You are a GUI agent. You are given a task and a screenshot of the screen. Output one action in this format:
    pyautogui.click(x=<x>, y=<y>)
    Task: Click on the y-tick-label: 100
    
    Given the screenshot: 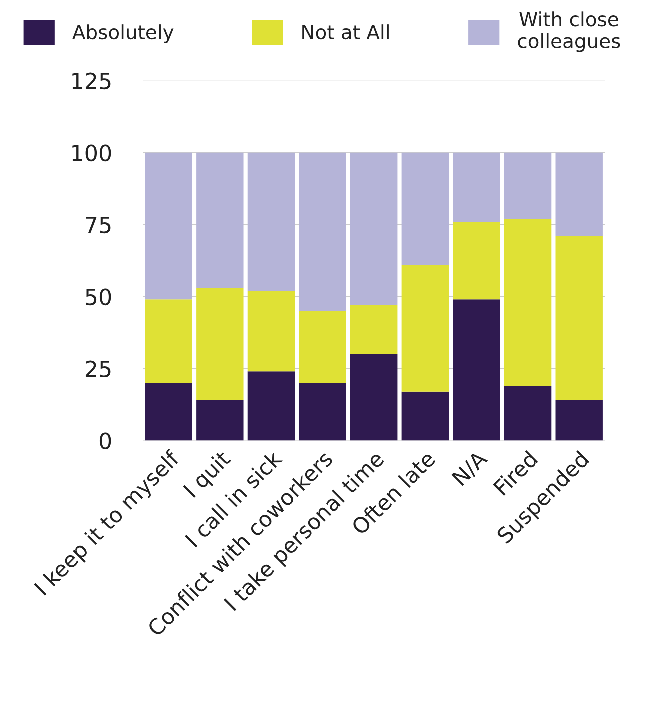 What is the action you would take?
    pyautogui.click(x=92, y=153)
    